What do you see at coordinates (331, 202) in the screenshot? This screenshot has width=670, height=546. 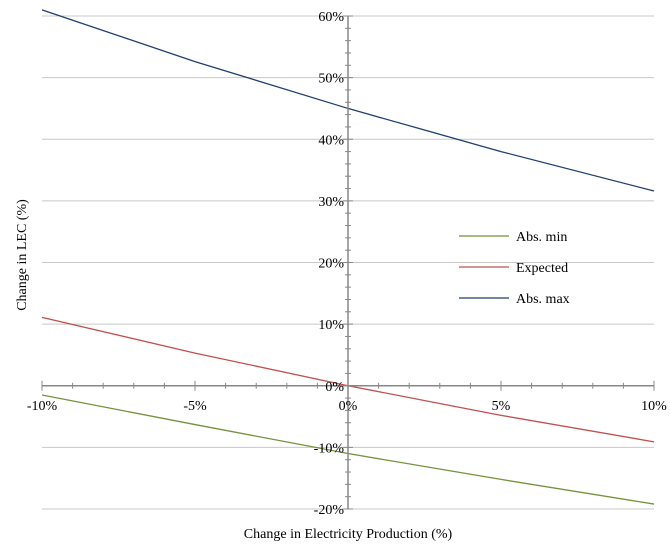 I see `y-tick-label: 30%` at bounding box center [331, 202].